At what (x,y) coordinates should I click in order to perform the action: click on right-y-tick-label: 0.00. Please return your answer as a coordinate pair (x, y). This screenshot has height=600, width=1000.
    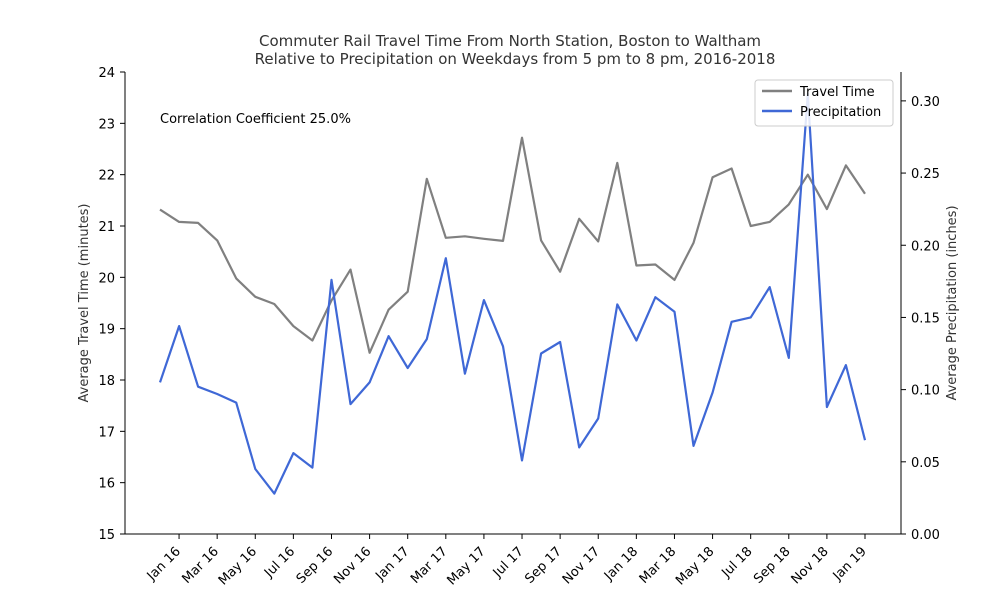
    Looking at the image, I should click on (925, 535).